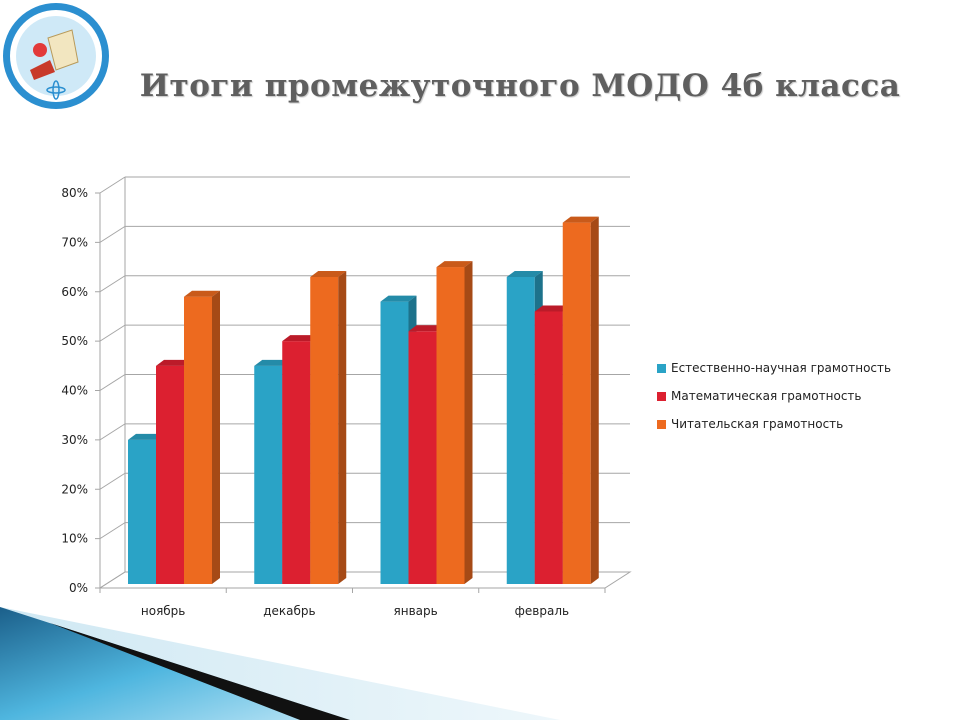 Image resolution: width=960 pixels, height=720 pixels. Describe the element at coordinates (74, 341) in the screenshot. I see `y-tick-label: 50%` at that location.